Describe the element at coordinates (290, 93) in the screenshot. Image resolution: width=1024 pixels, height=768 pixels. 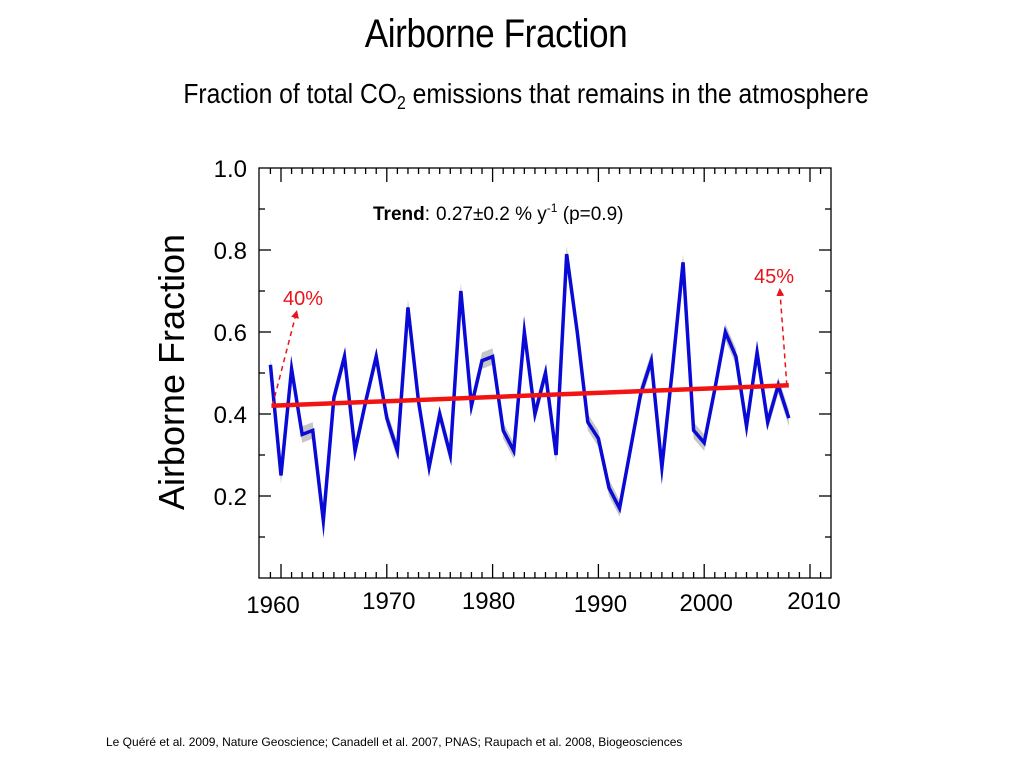
I see `subtitle-prefix: Fraction of total CO` at that location.